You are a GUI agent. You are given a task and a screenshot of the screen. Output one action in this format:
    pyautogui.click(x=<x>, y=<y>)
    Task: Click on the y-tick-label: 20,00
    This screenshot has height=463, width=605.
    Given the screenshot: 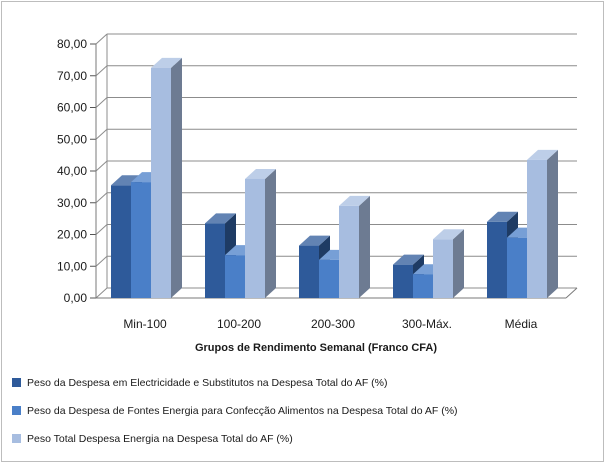 What is the action you would take?
    pyautogui.click(x=72, y=235)
    